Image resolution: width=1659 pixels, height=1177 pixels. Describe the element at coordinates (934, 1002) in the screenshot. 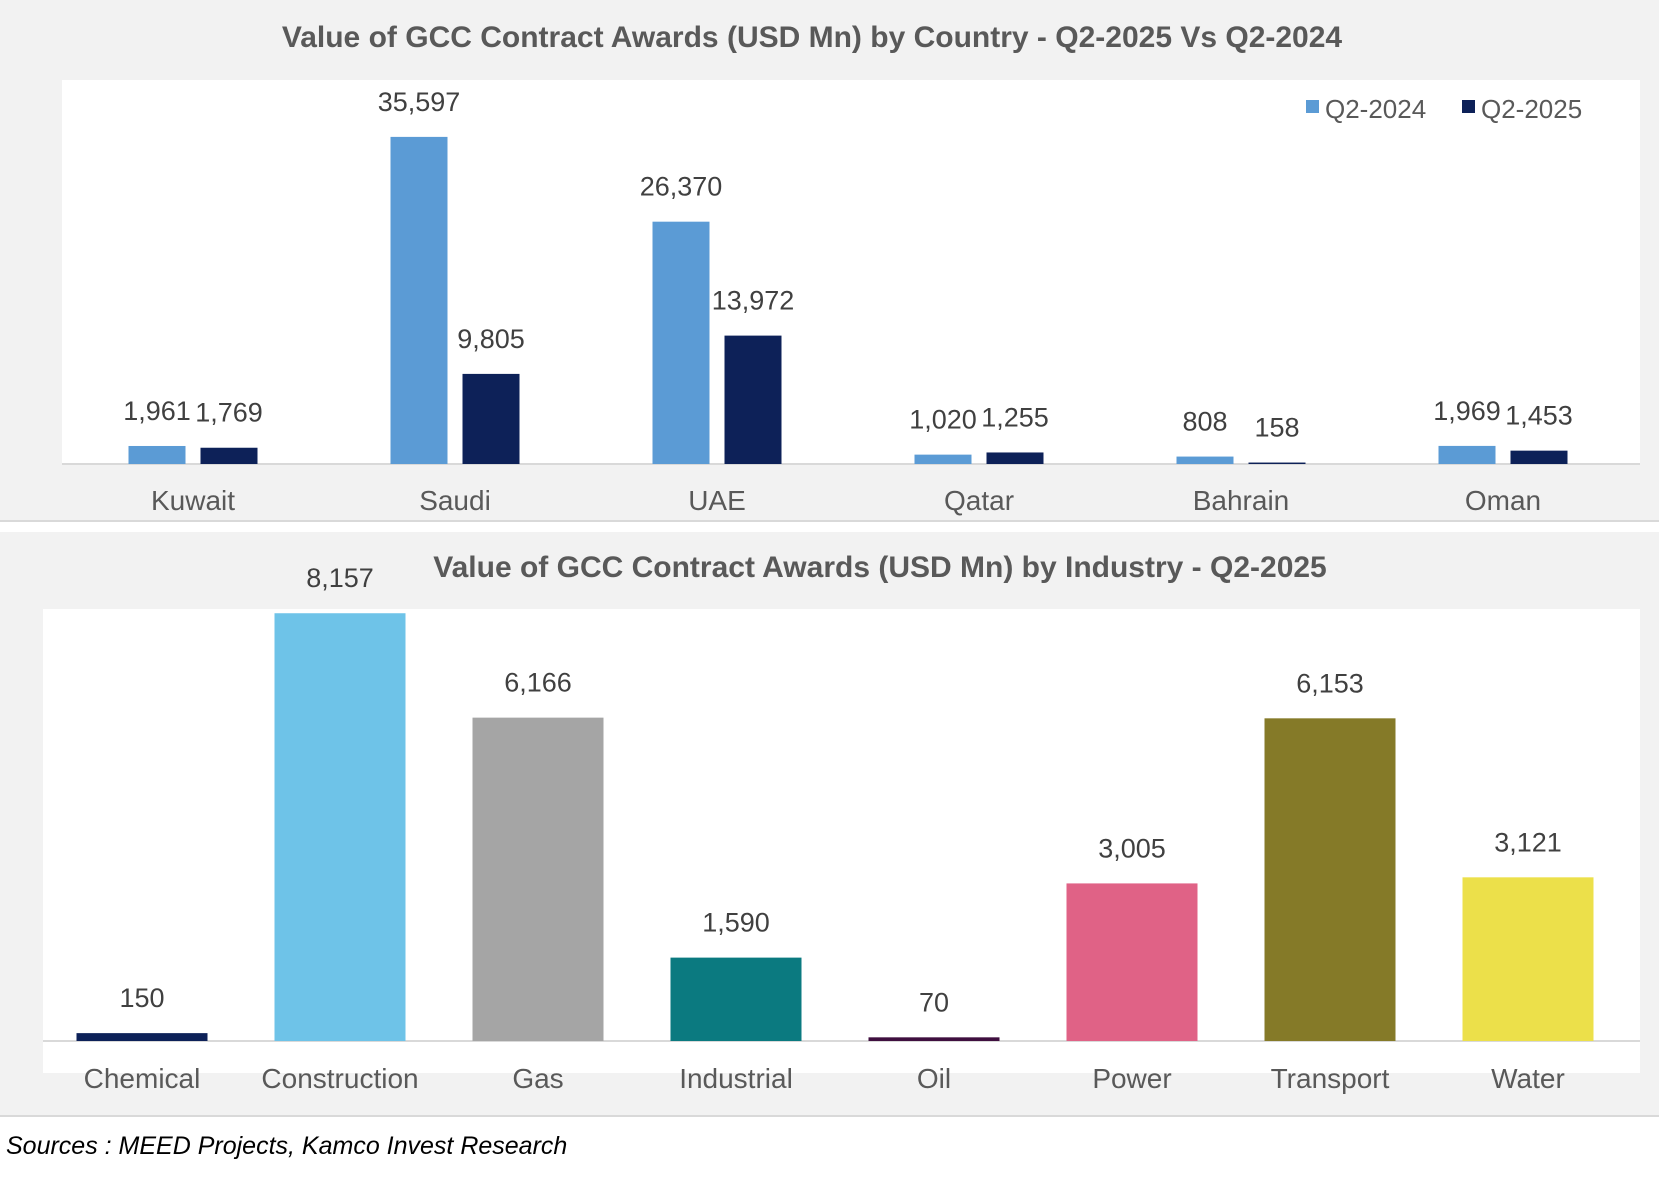

I see `data-label-oil: 70` at that location.